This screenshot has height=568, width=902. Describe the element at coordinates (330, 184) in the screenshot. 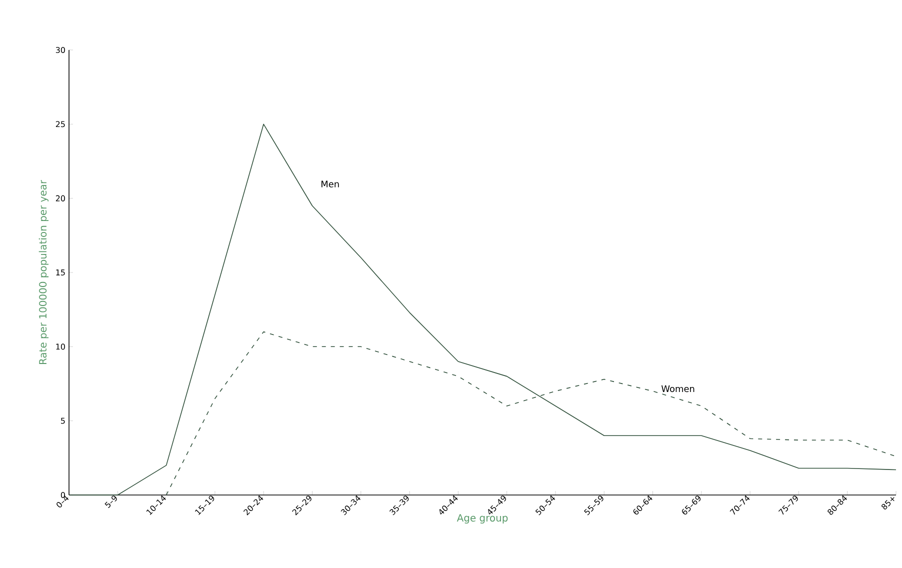

I see `series-label: Men` at that location.